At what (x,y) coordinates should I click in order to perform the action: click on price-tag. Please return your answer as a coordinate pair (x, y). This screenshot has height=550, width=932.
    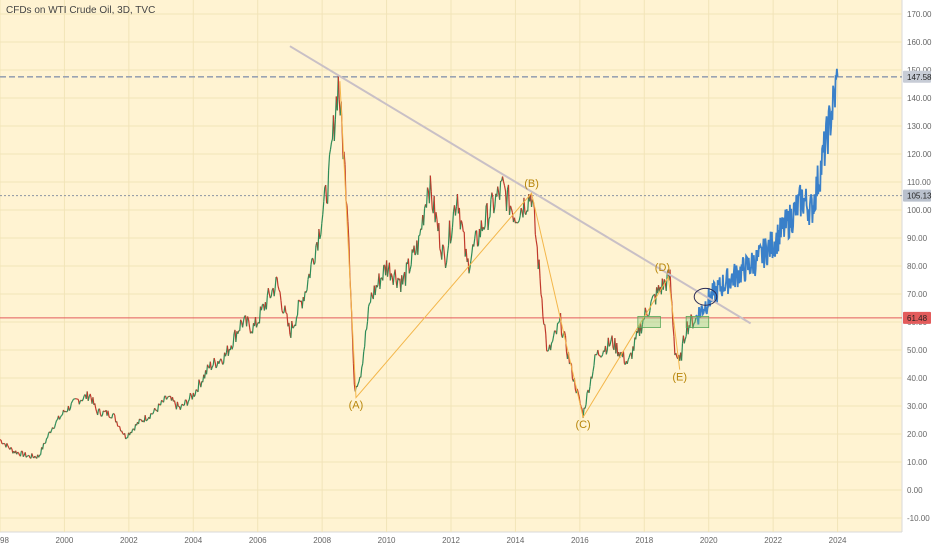
    Looking at the image, I should click on (917, 317).